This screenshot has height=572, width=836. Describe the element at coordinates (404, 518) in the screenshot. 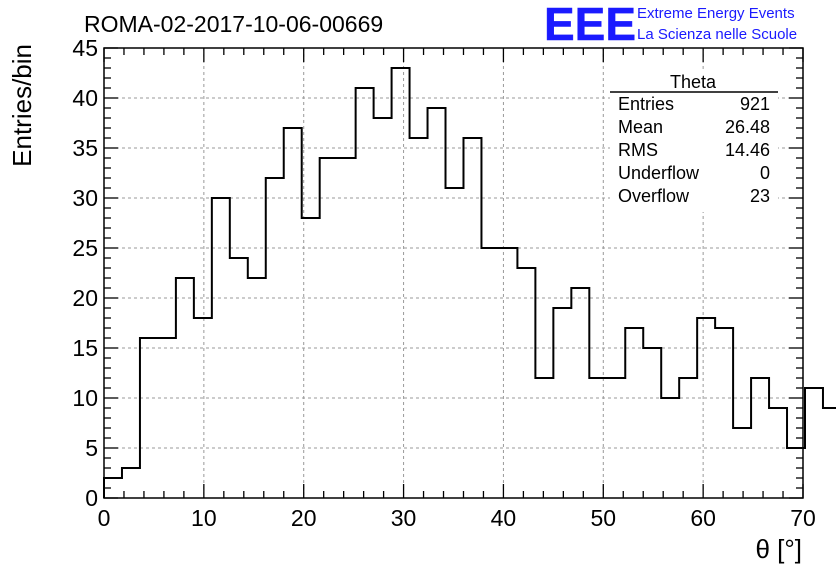

I see `x-tick-label: 30` at that location.